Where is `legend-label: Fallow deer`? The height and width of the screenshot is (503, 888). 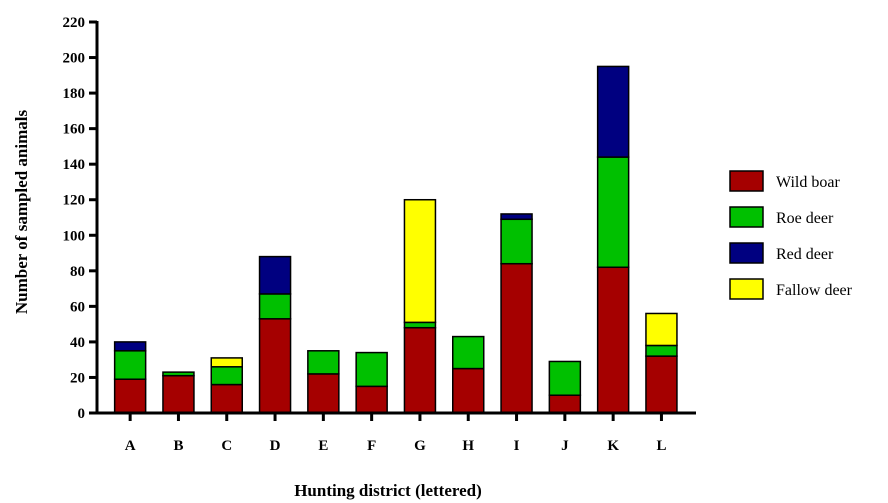 legend-label: Fallow deer is located at coordinates (814, 290).